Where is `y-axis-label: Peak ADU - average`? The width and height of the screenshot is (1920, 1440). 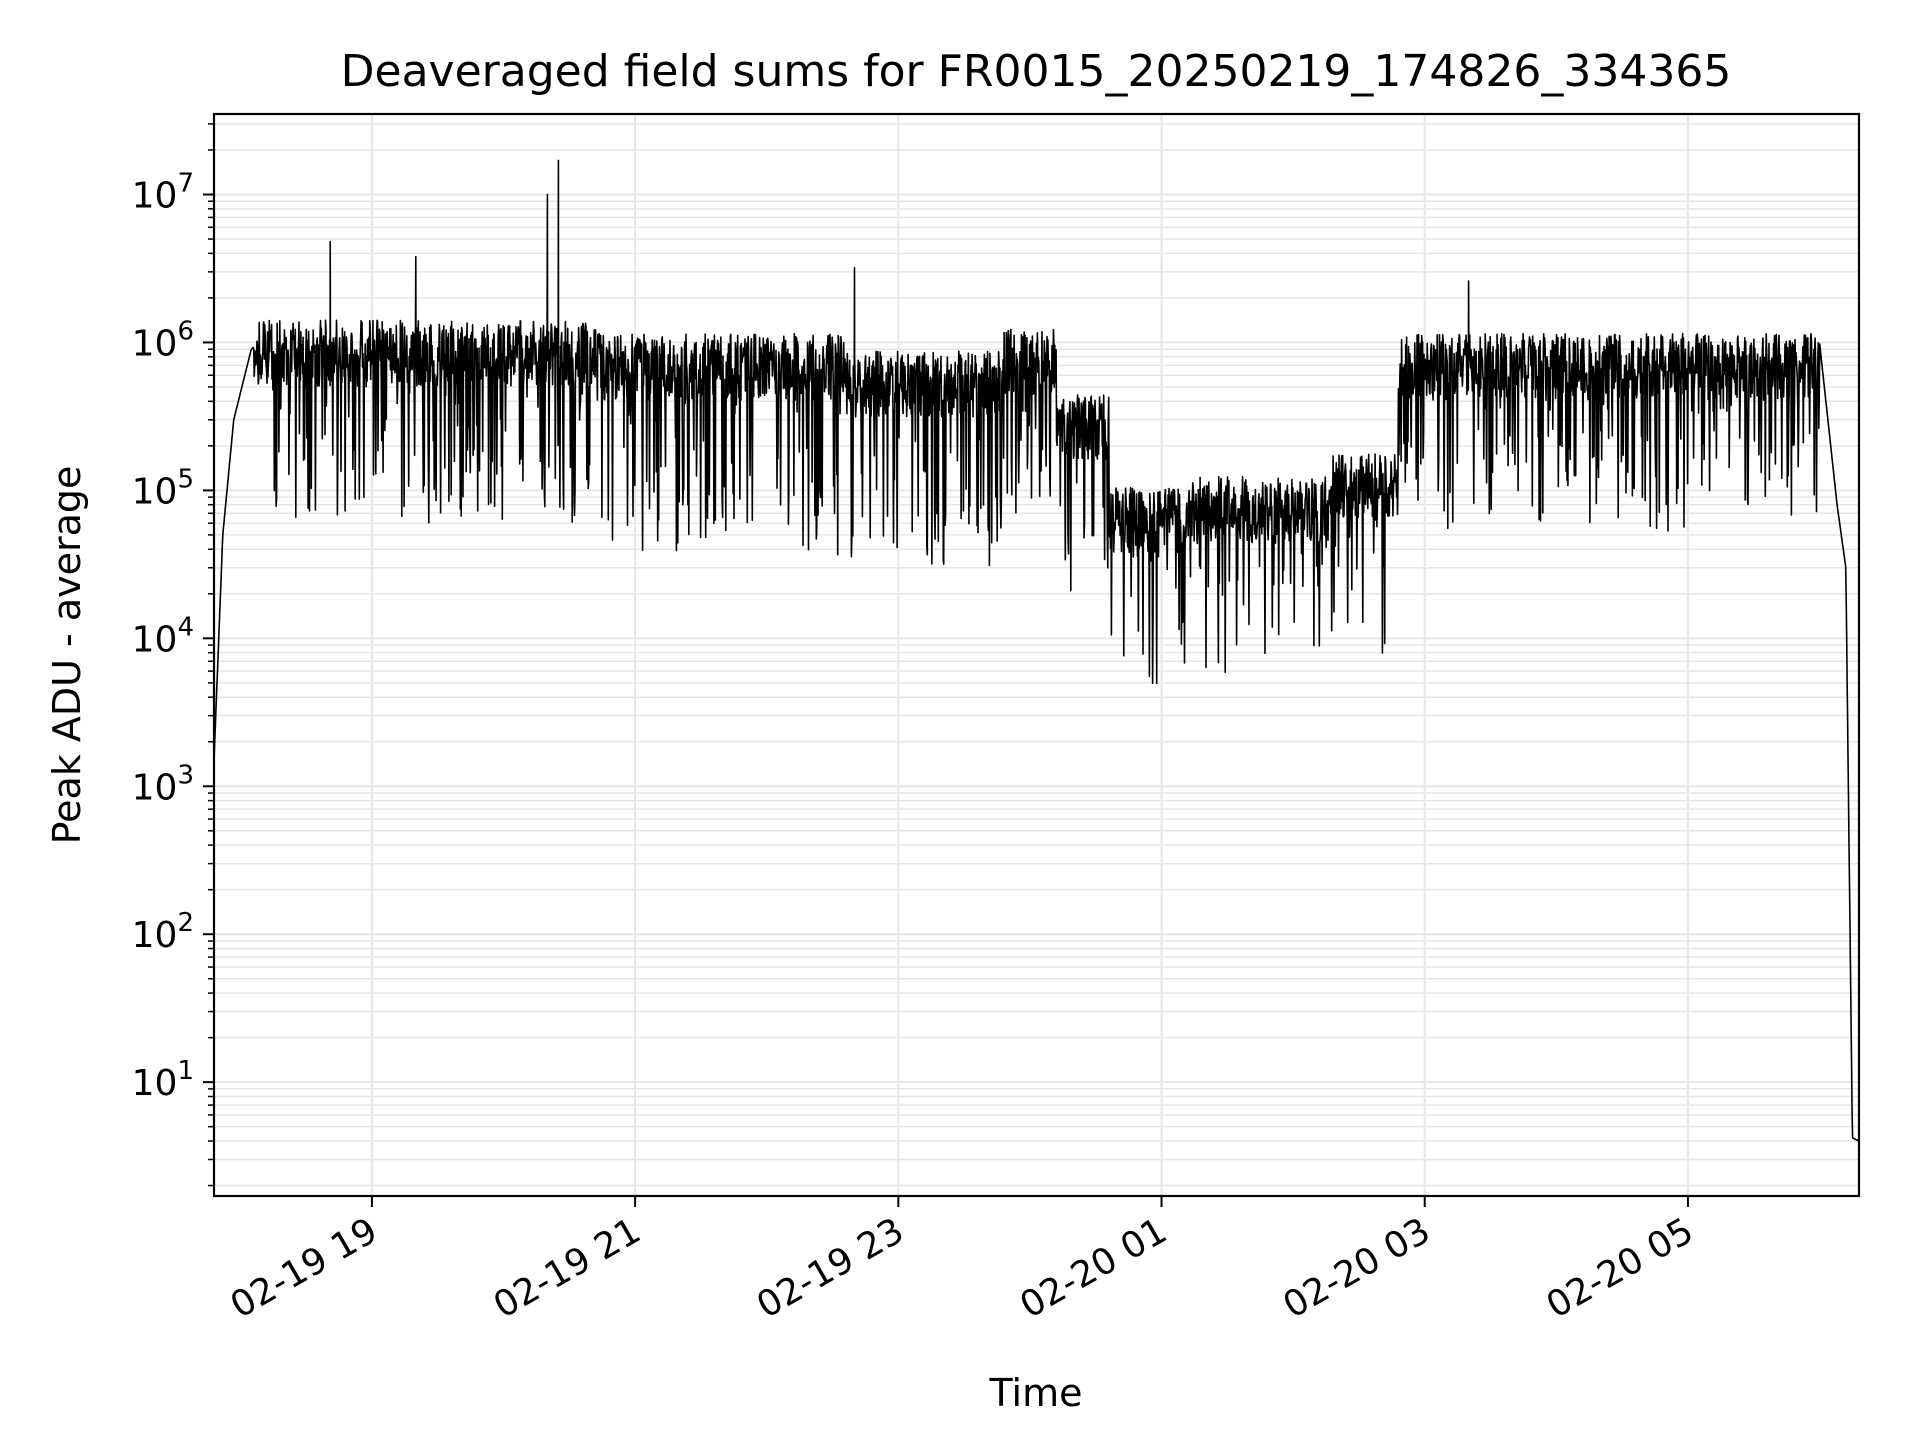 y-axis-label: Peak ADU - average is located at coordinates (67, 655).